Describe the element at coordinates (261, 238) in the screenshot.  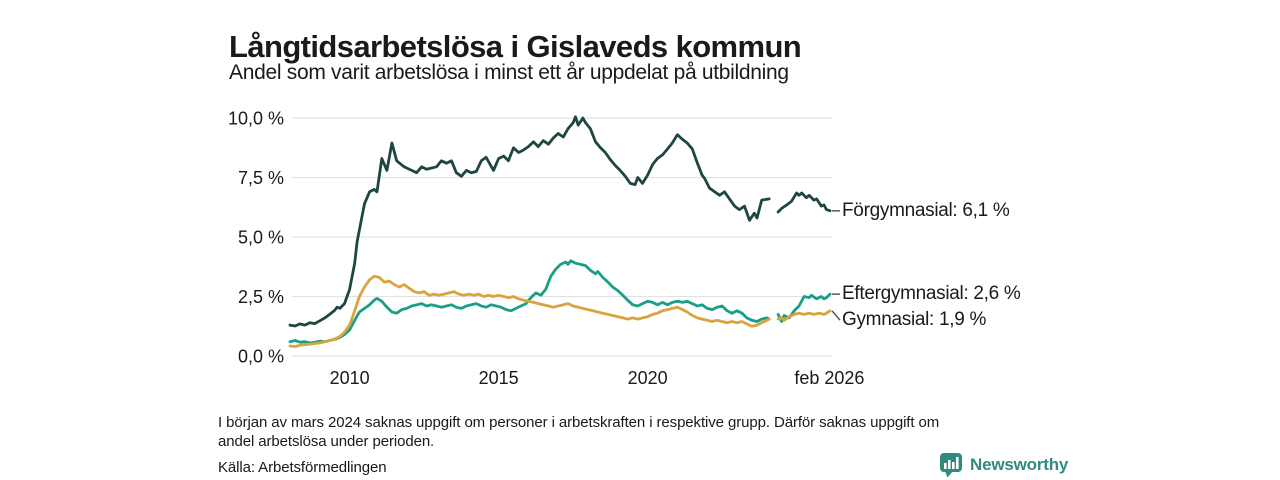
I see `y-axis-tick-label: 5,0 %` at that location.